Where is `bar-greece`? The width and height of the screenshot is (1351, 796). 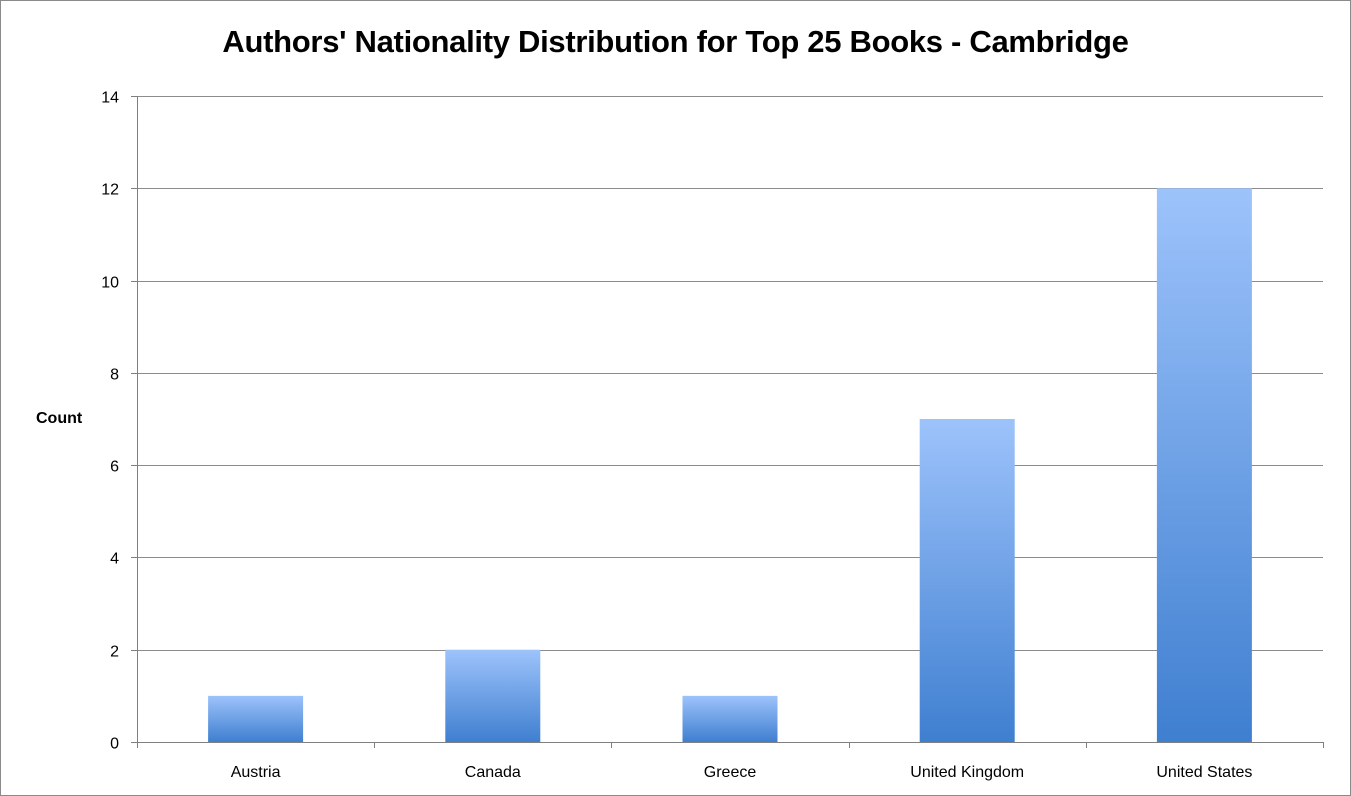
bar-greece is located at coordinates (730, 718).